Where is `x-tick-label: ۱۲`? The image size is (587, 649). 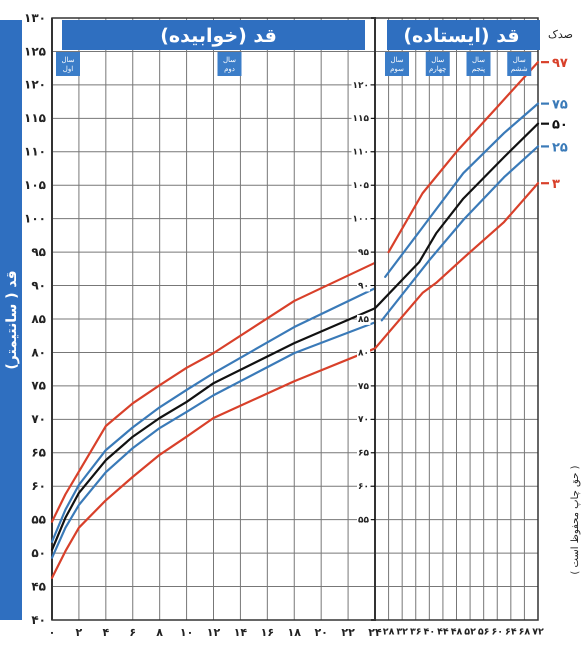 x-tick-label: ۱۲ is located at coordinates (213, 632).